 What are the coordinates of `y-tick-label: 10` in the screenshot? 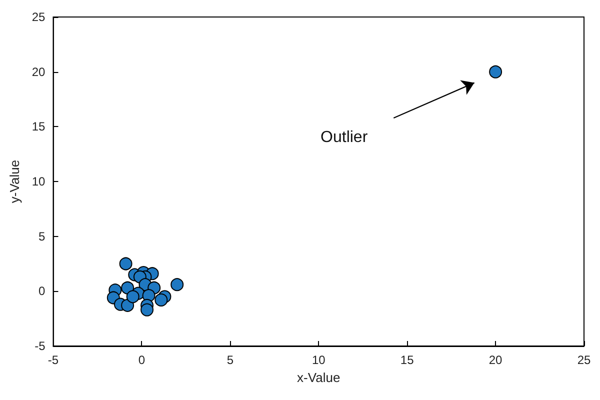 It's located at (39, 181).